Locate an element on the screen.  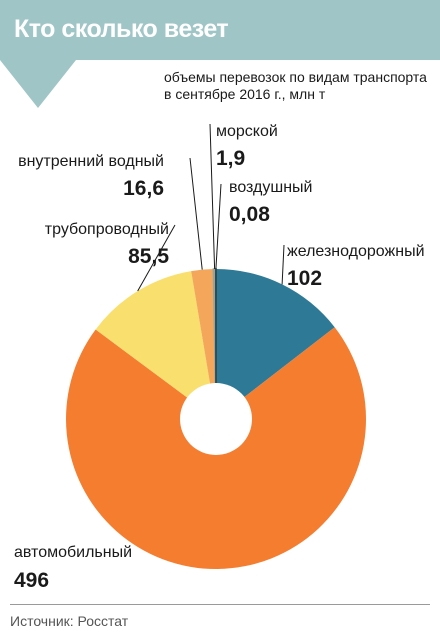
label-air: воздушный 0,08 is located at coordinates (270, 202).